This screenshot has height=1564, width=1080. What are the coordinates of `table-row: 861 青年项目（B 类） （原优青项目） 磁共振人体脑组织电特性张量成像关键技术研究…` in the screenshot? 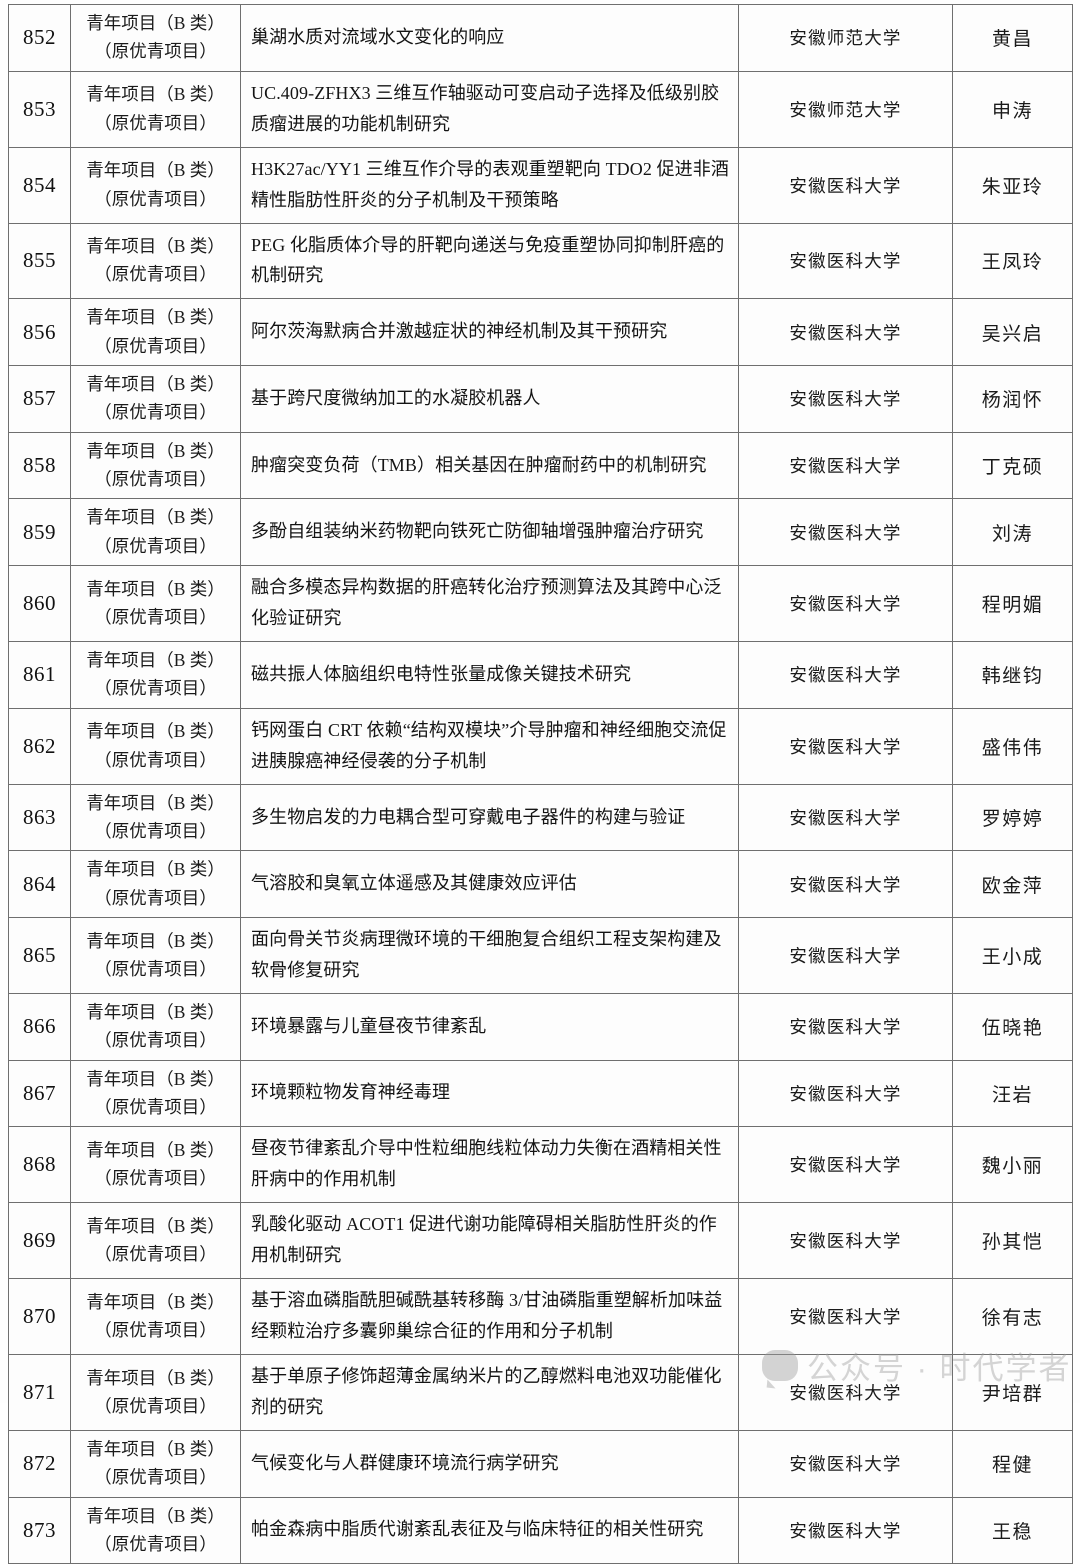 It's located at (540, 675).